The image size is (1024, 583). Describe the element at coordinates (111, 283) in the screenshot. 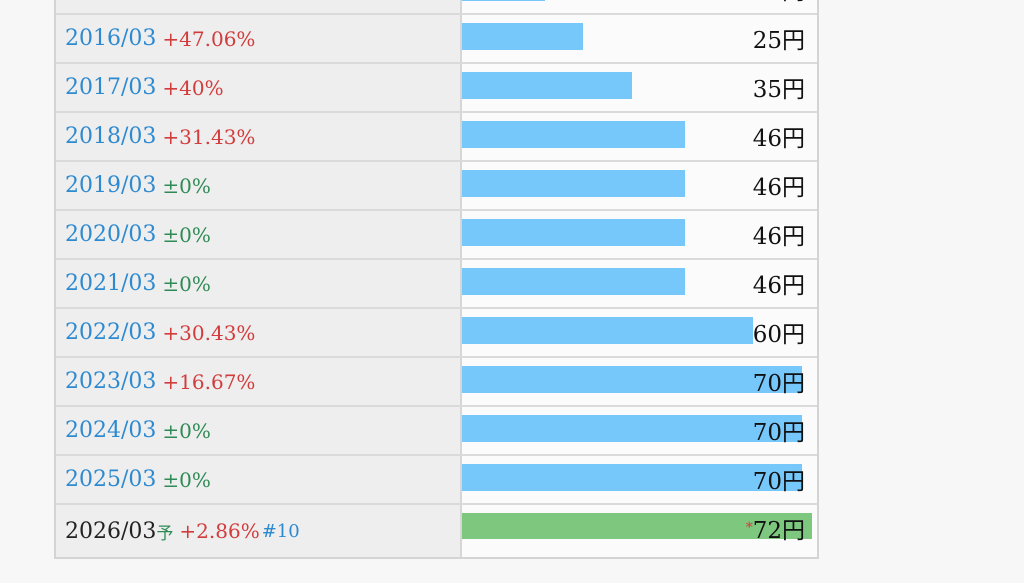

I see `year-link: 2021/03` at that location.